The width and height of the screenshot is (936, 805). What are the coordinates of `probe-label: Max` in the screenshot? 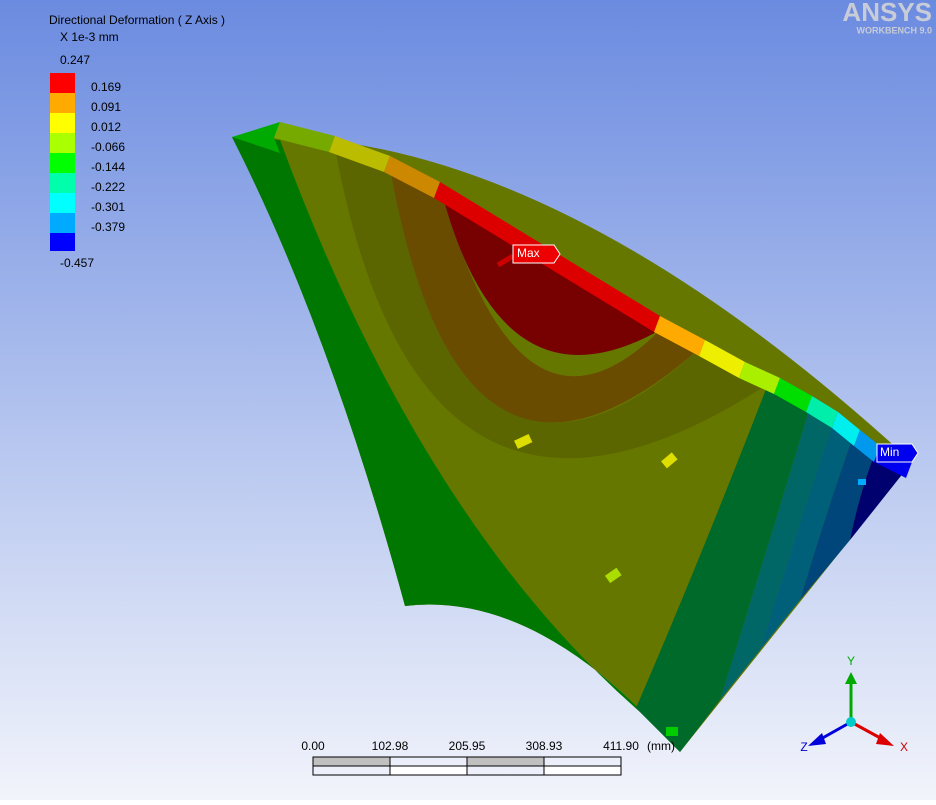 It's located at (528, 253).